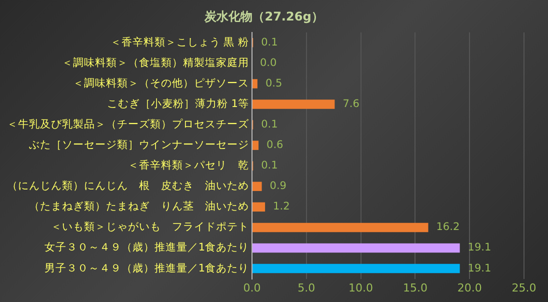 The width and height of the screenshot is (548, 302). Describe the element at coordinates (252, 287) in the screenshot. I see `x-tick-label: 0.0` at that location.